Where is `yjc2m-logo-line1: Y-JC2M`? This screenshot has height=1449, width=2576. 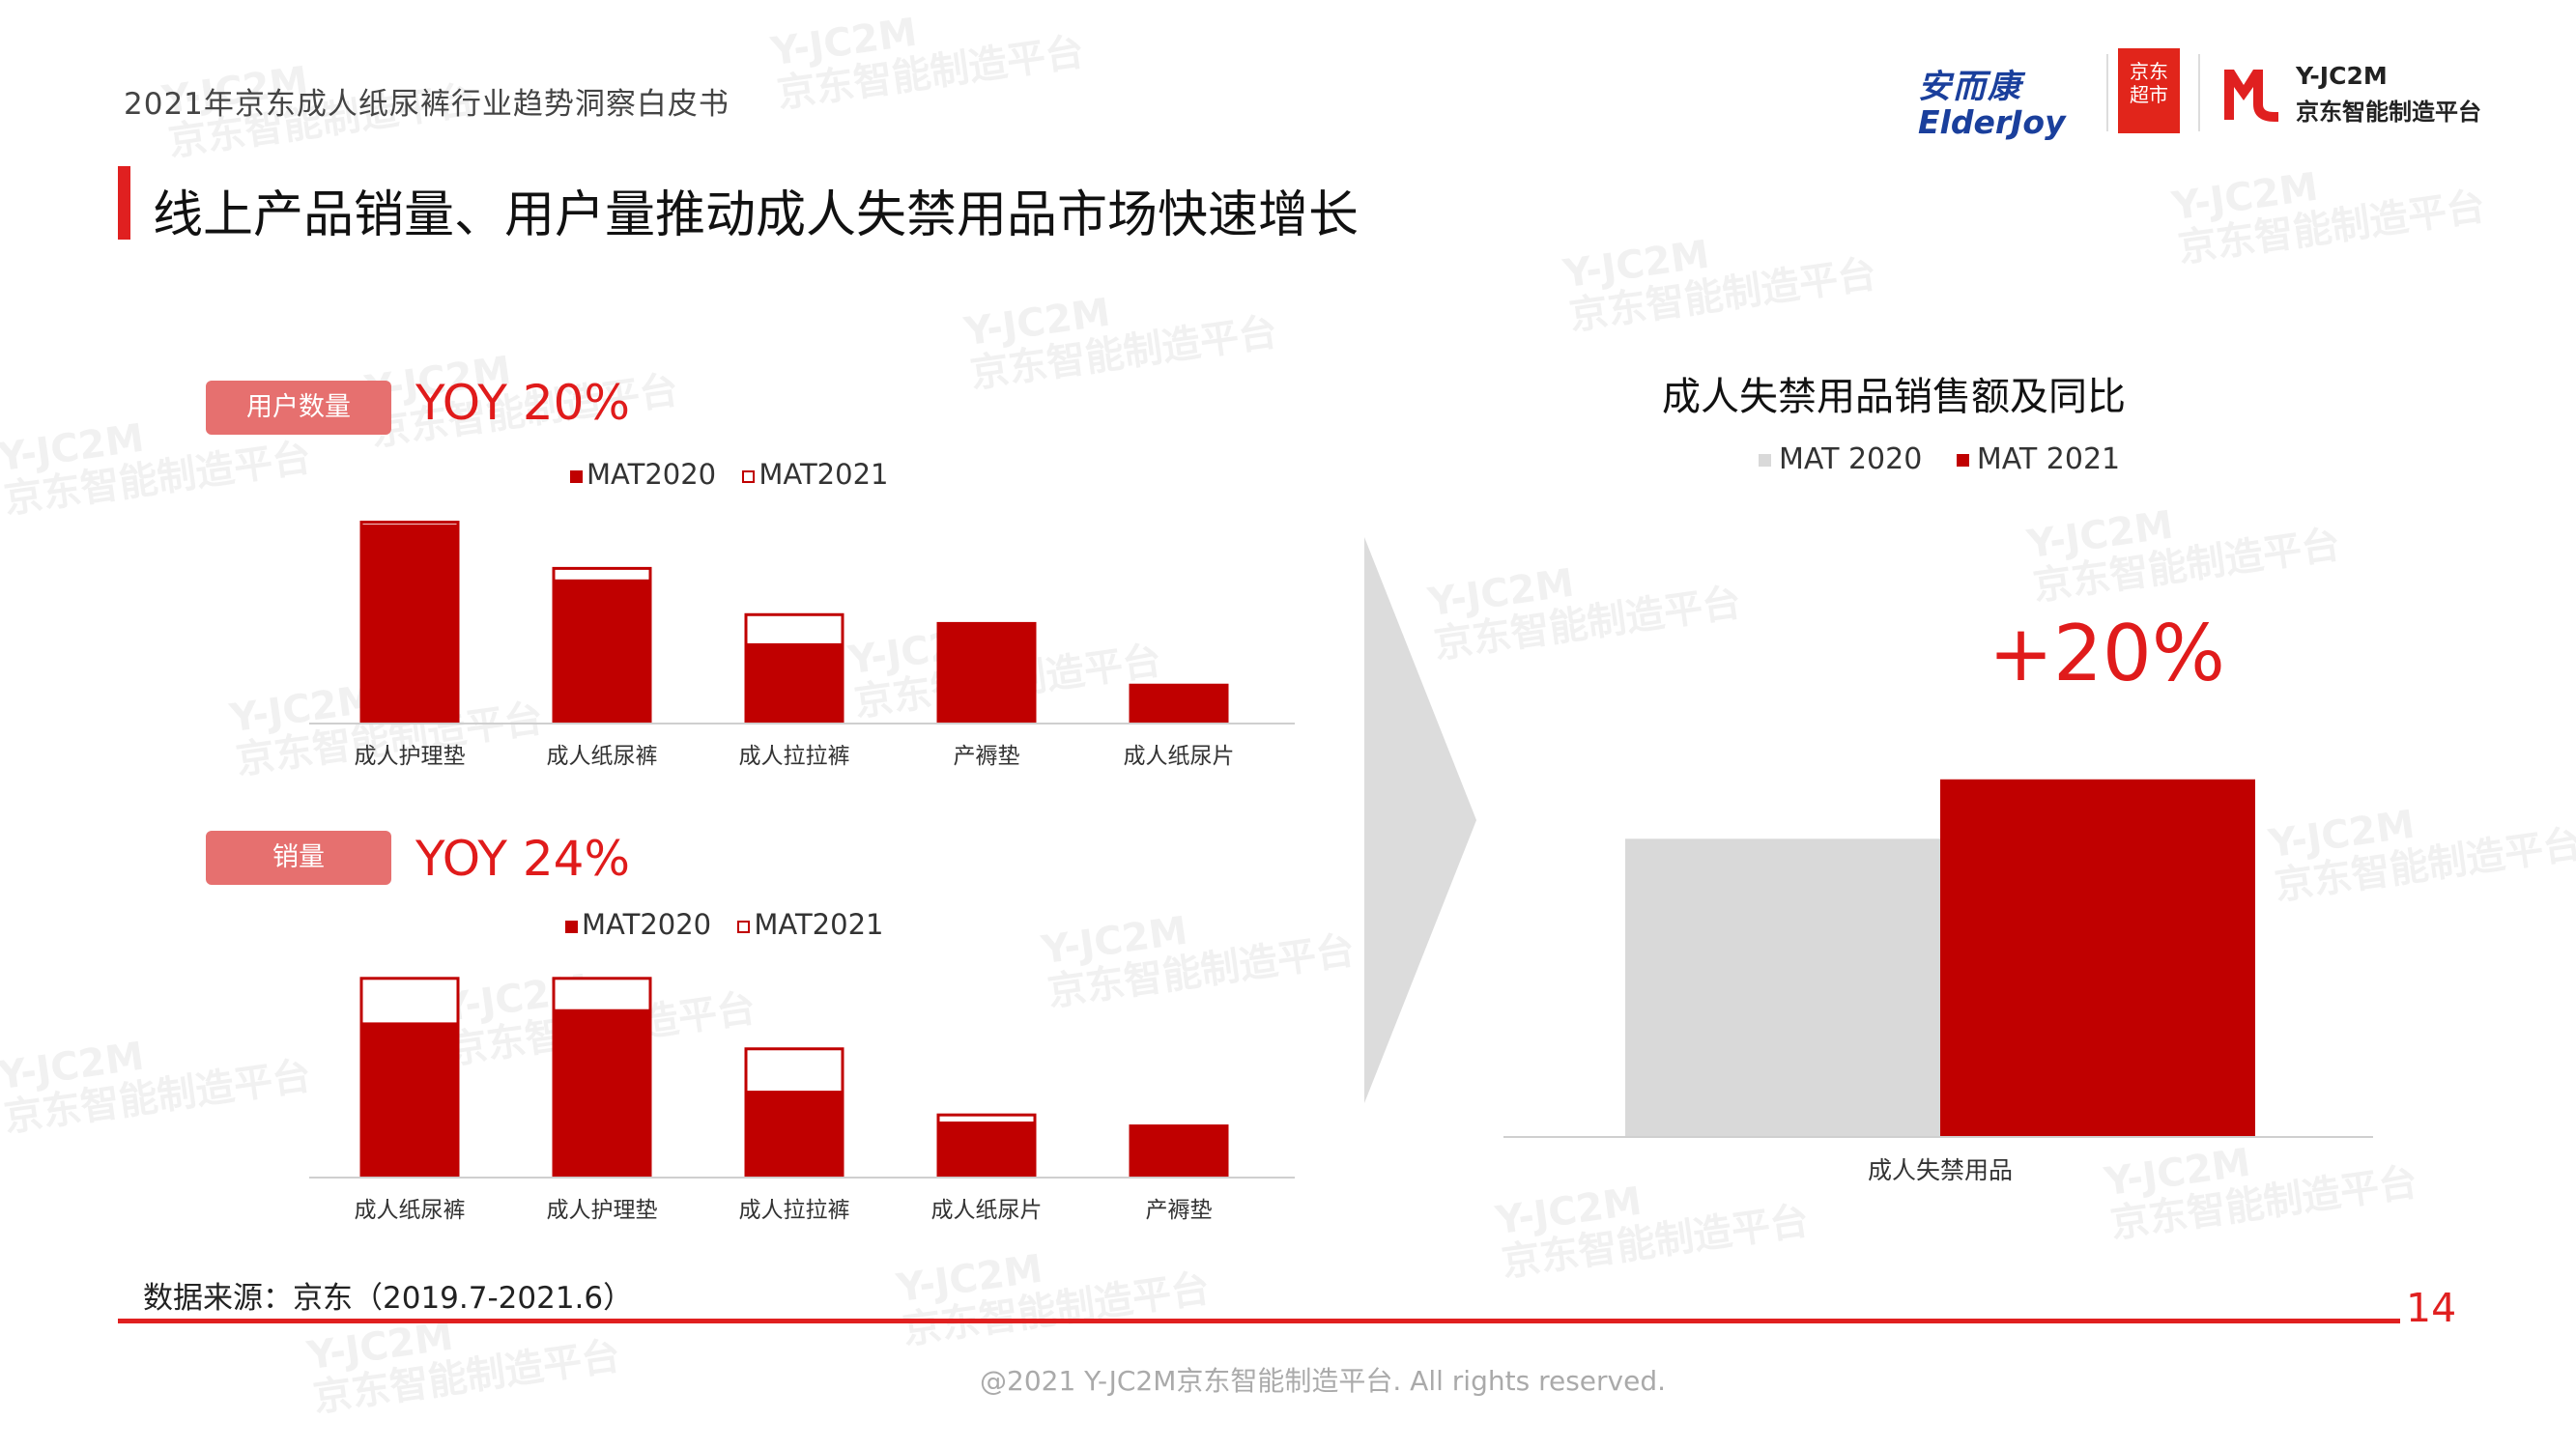 yjc2m-logo-line1: Y-JC2M is located at coordinates (2342, 76).